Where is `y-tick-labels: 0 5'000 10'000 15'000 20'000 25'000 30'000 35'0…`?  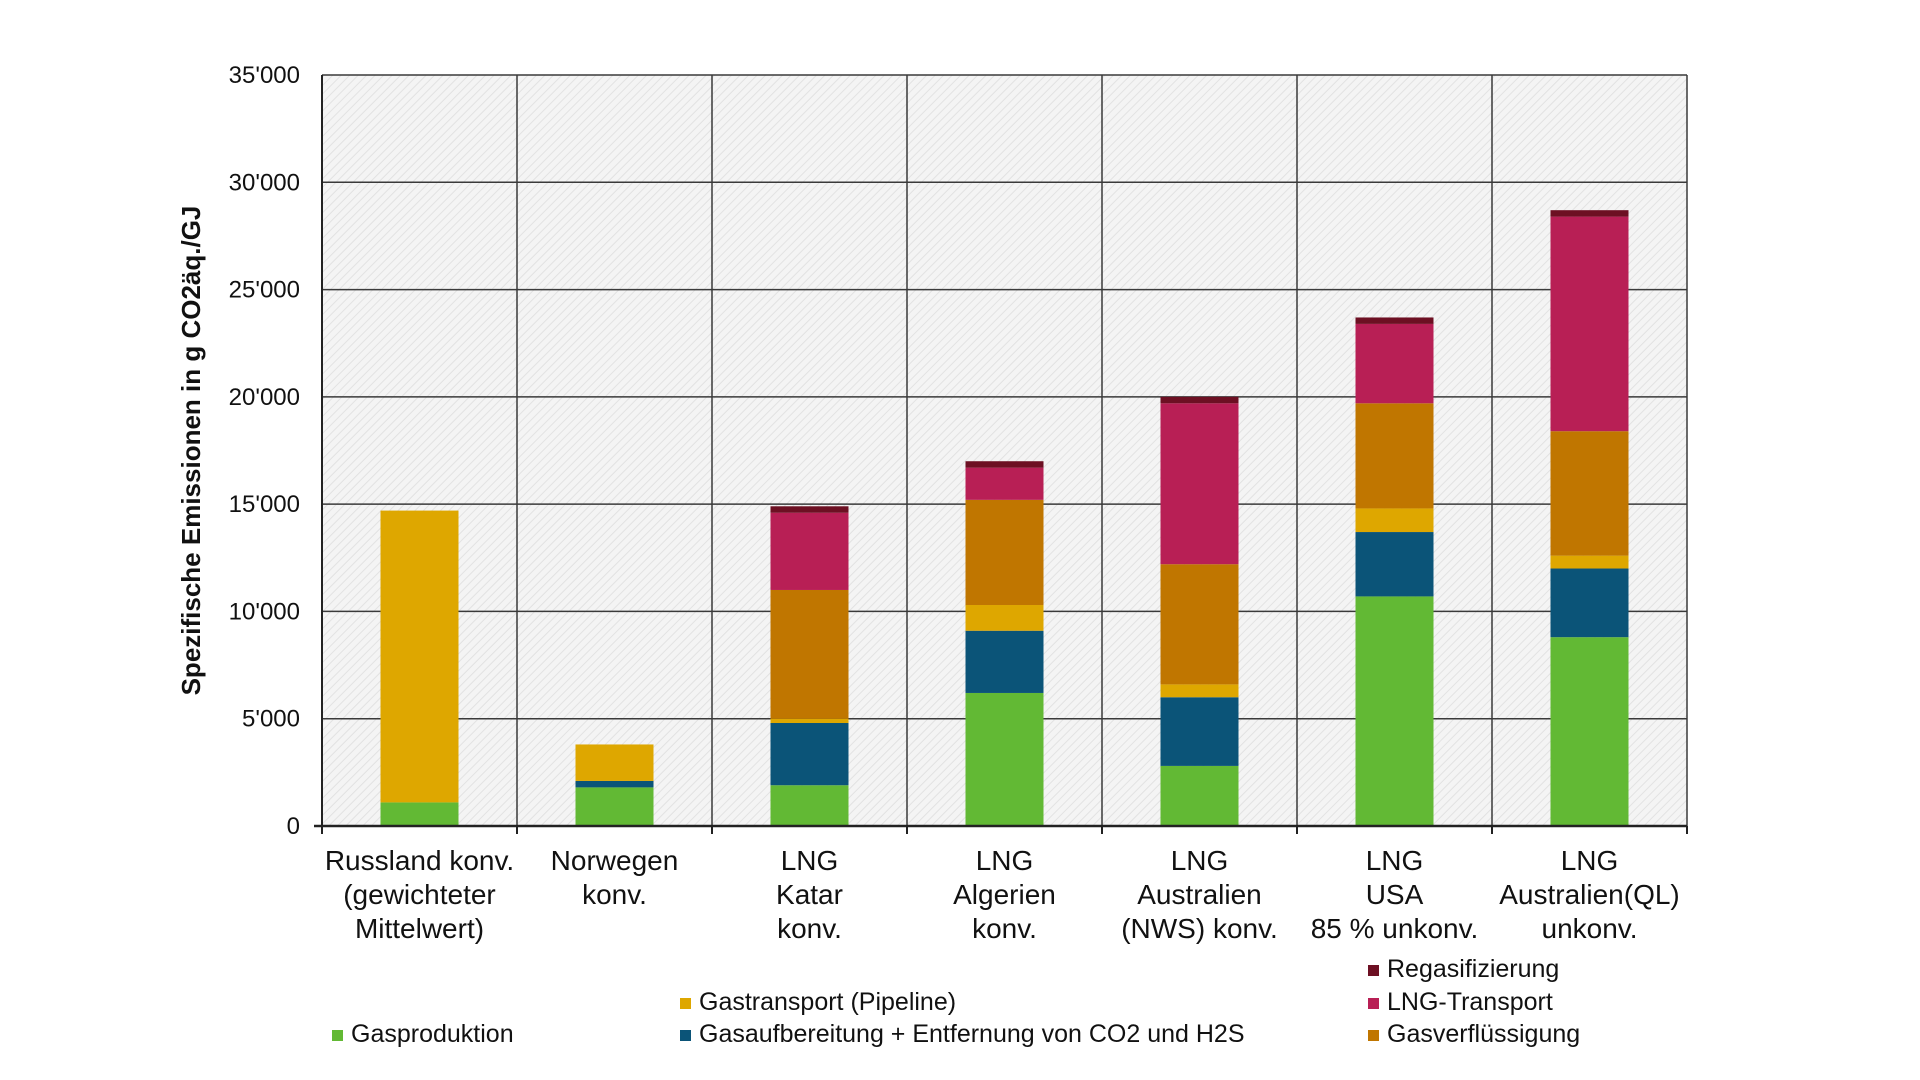
y-tick-labels: 0 5'000 10'000 15'000 20'000 25'000 30'000 35'0… is located at coordinates (264, 451).